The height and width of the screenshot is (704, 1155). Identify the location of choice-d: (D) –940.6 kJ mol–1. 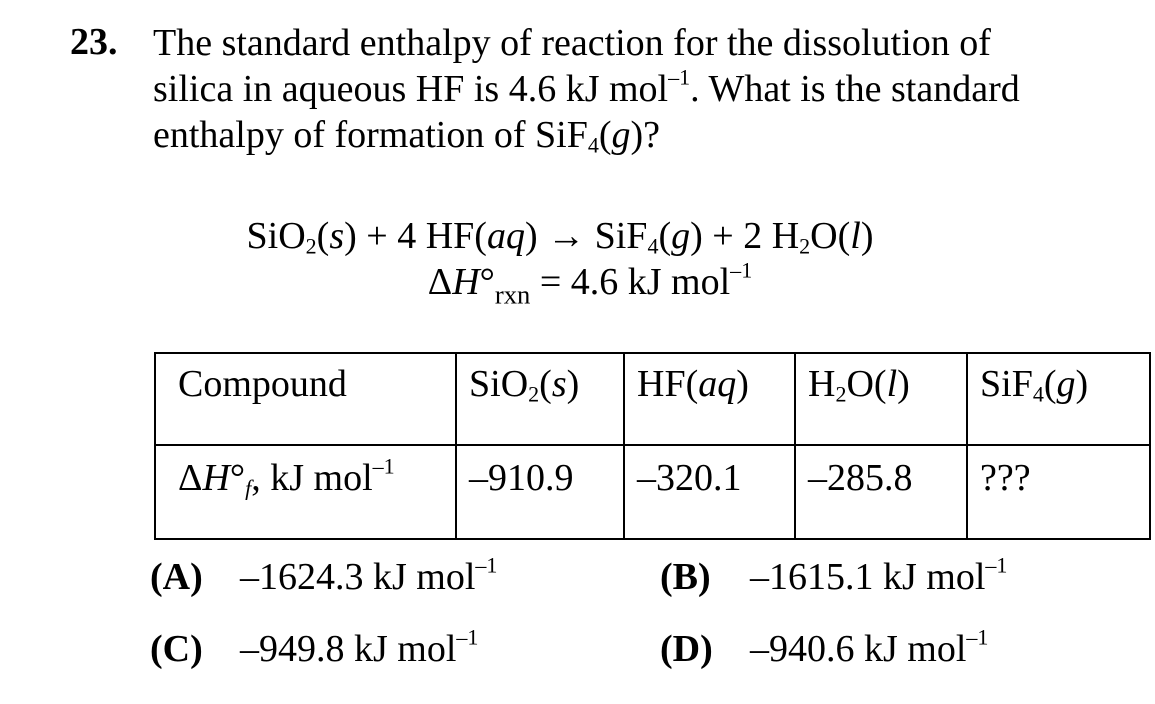
(824, 647).